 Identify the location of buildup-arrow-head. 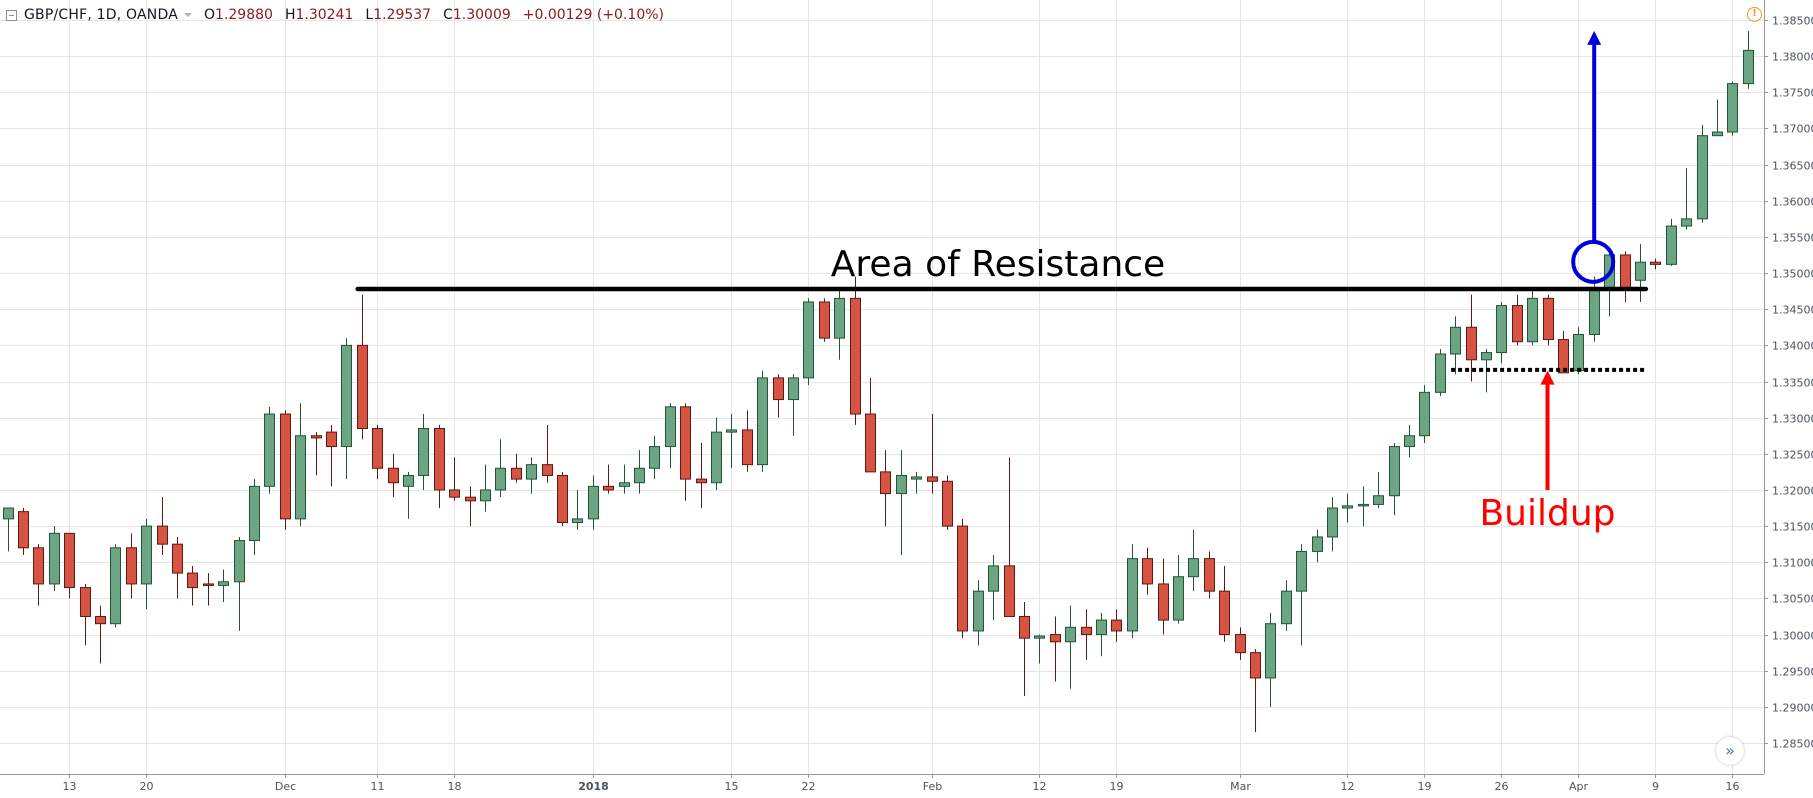
(1547, 377).